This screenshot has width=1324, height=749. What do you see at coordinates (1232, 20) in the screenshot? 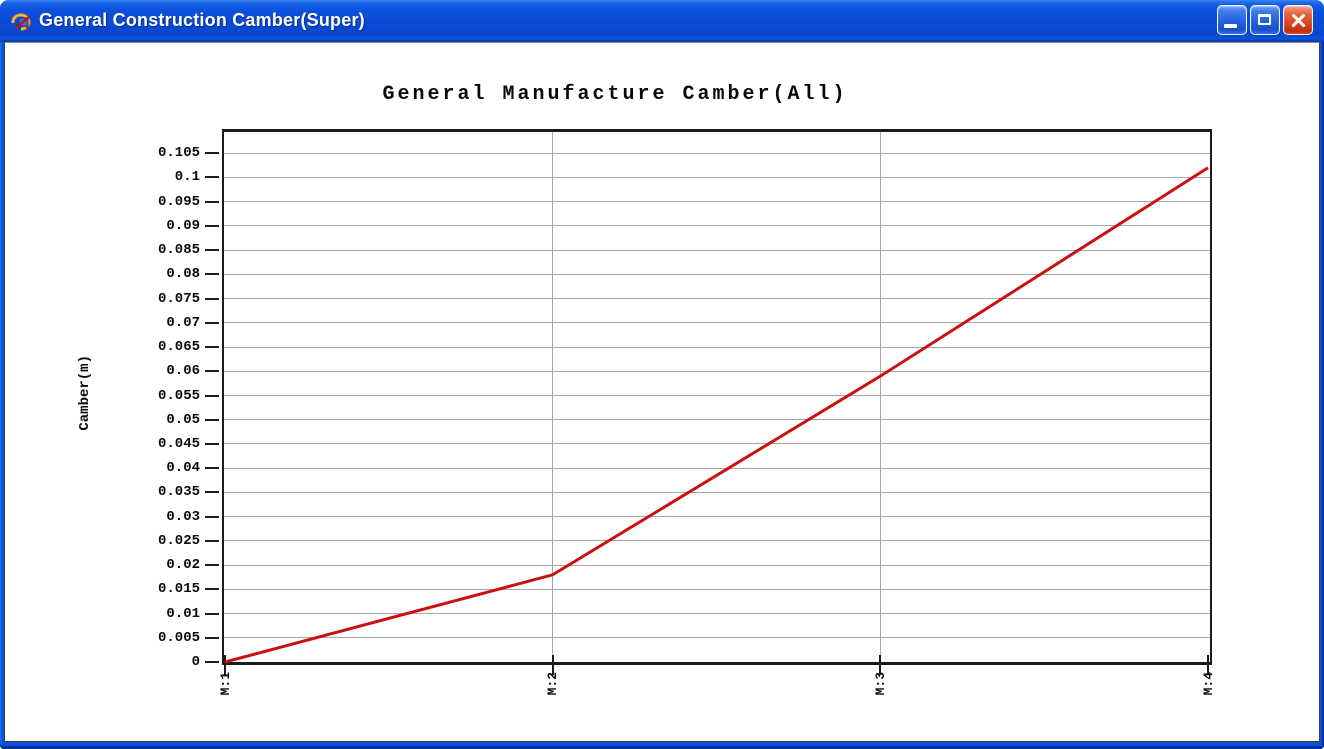
I see `minimize-button` at bounding box center [1232, 20].